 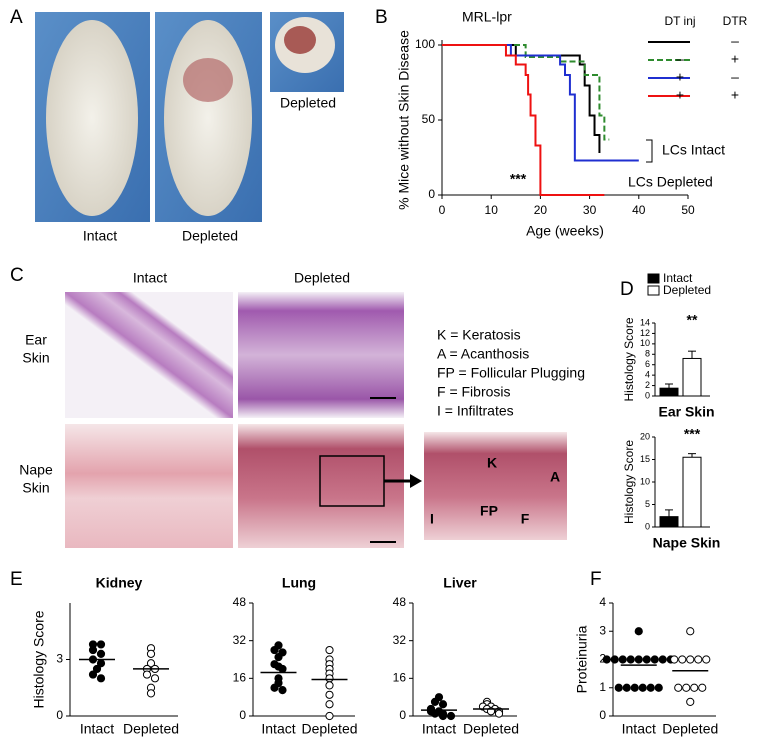 I want to click on y-axis-label: Histology Score, so click(x=629, y=359).